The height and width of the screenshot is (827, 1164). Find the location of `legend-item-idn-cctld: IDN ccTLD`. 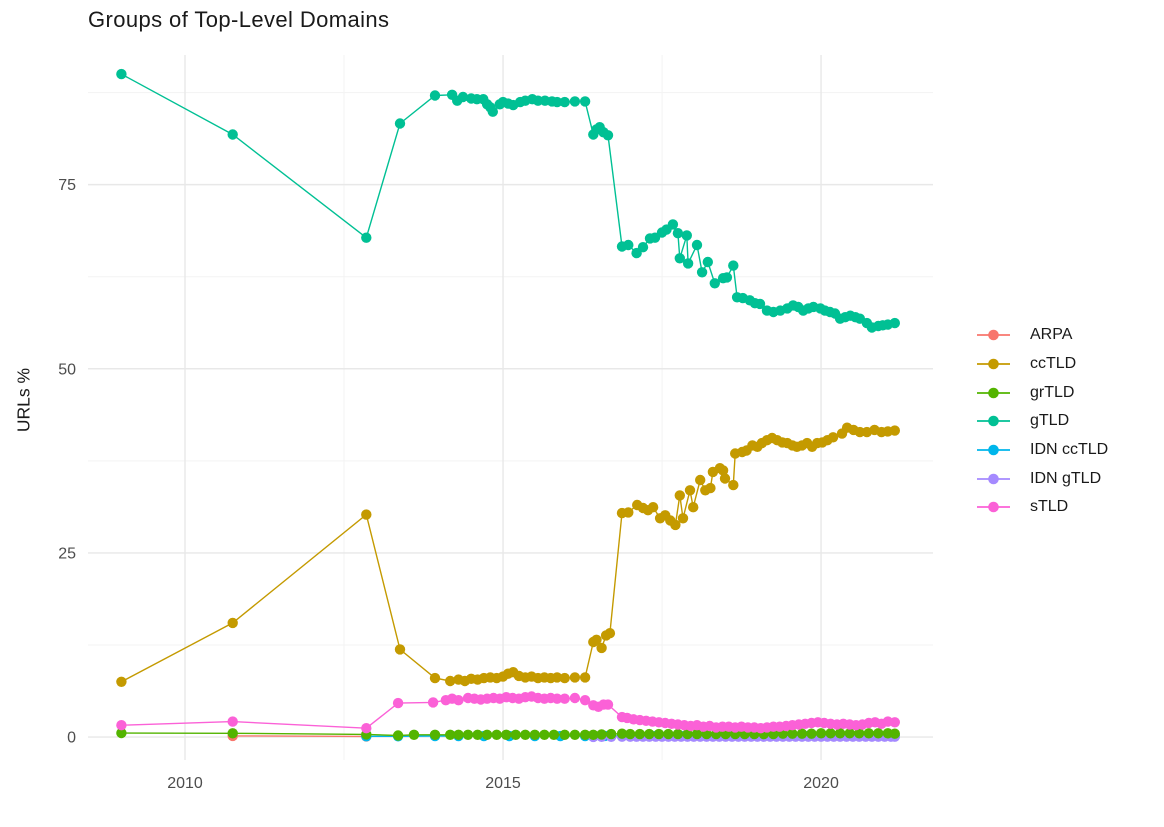

legend-item-idn-cctld: IDN ccTLD is located at coordinates (1042, 450).